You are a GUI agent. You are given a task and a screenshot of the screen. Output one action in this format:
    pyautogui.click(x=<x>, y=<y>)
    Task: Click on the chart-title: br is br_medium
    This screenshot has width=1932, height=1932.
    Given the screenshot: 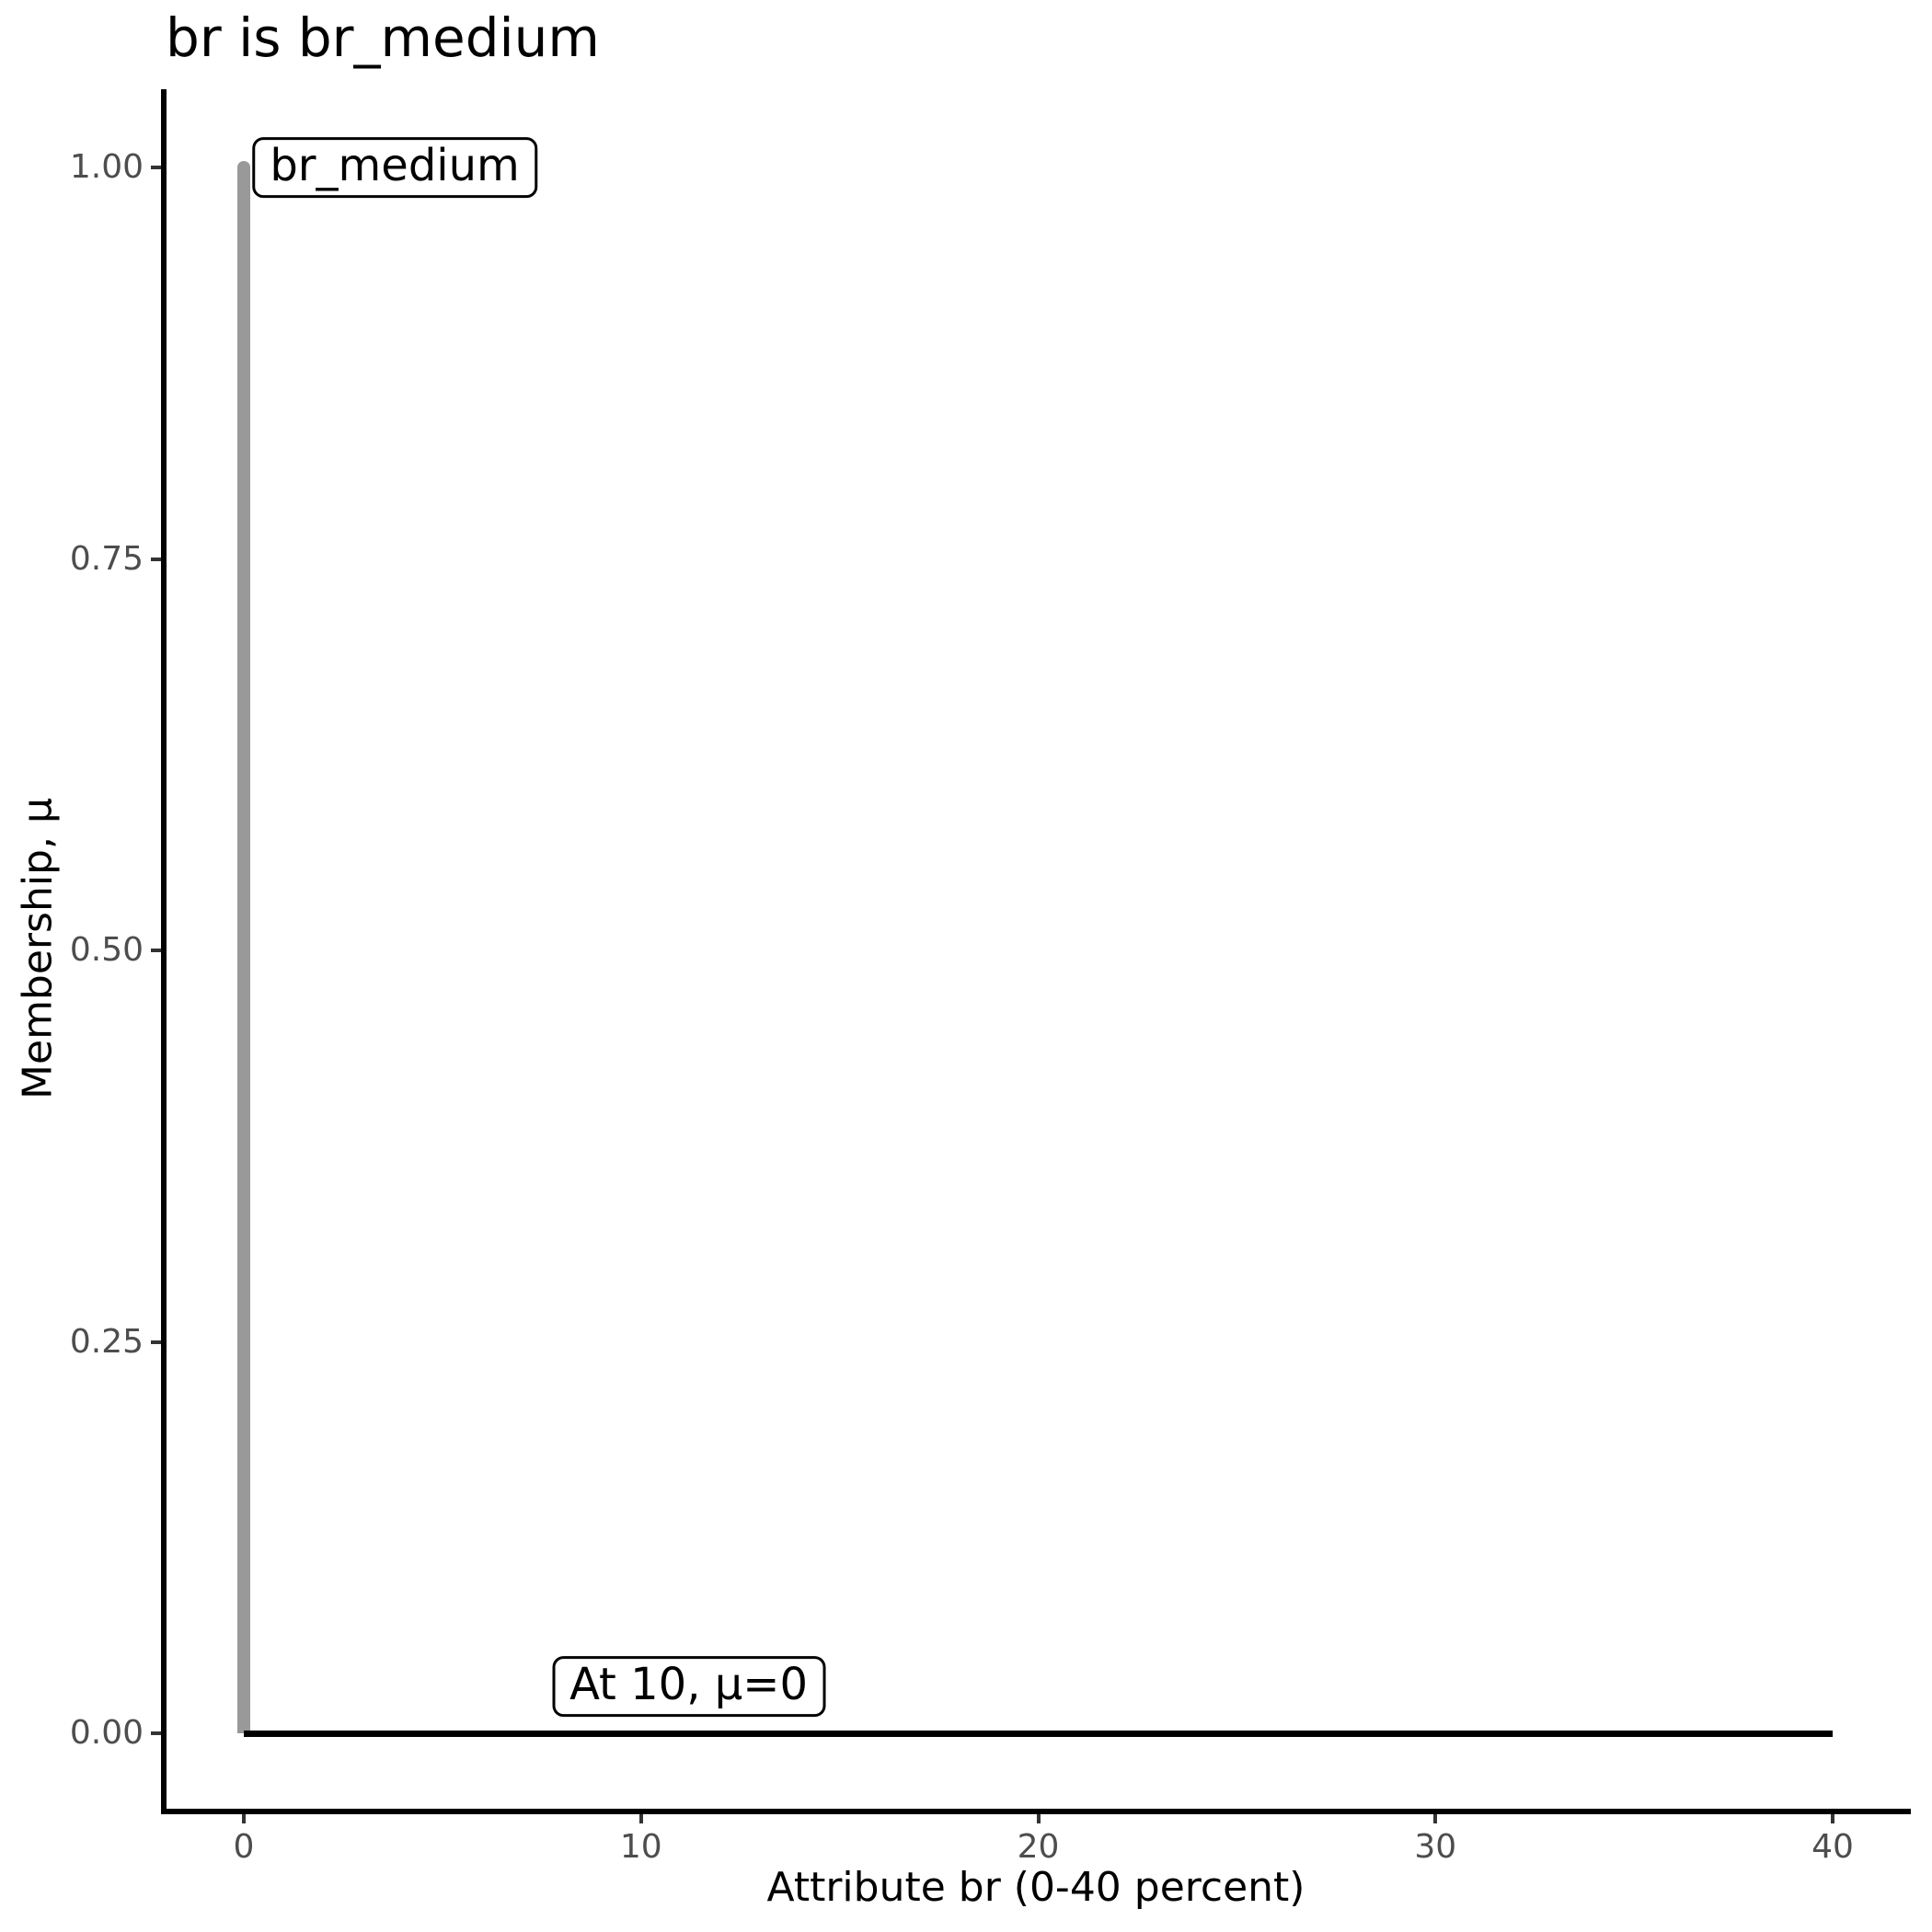 What is the action you would take?
    pyautogui.click(x=383, y=37)
    